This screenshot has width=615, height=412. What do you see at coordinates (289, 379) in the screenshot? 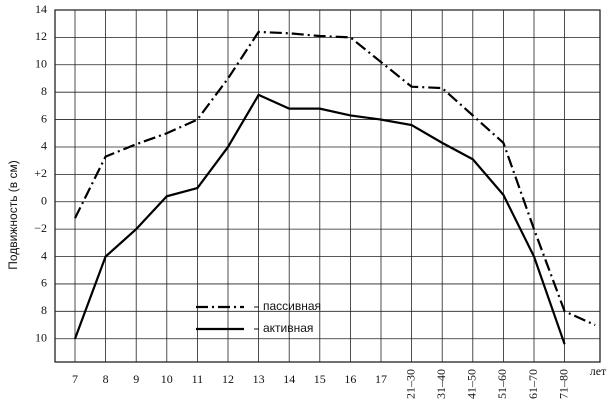
I see `x-tick-label: 14` at bounding box center [289, 379].